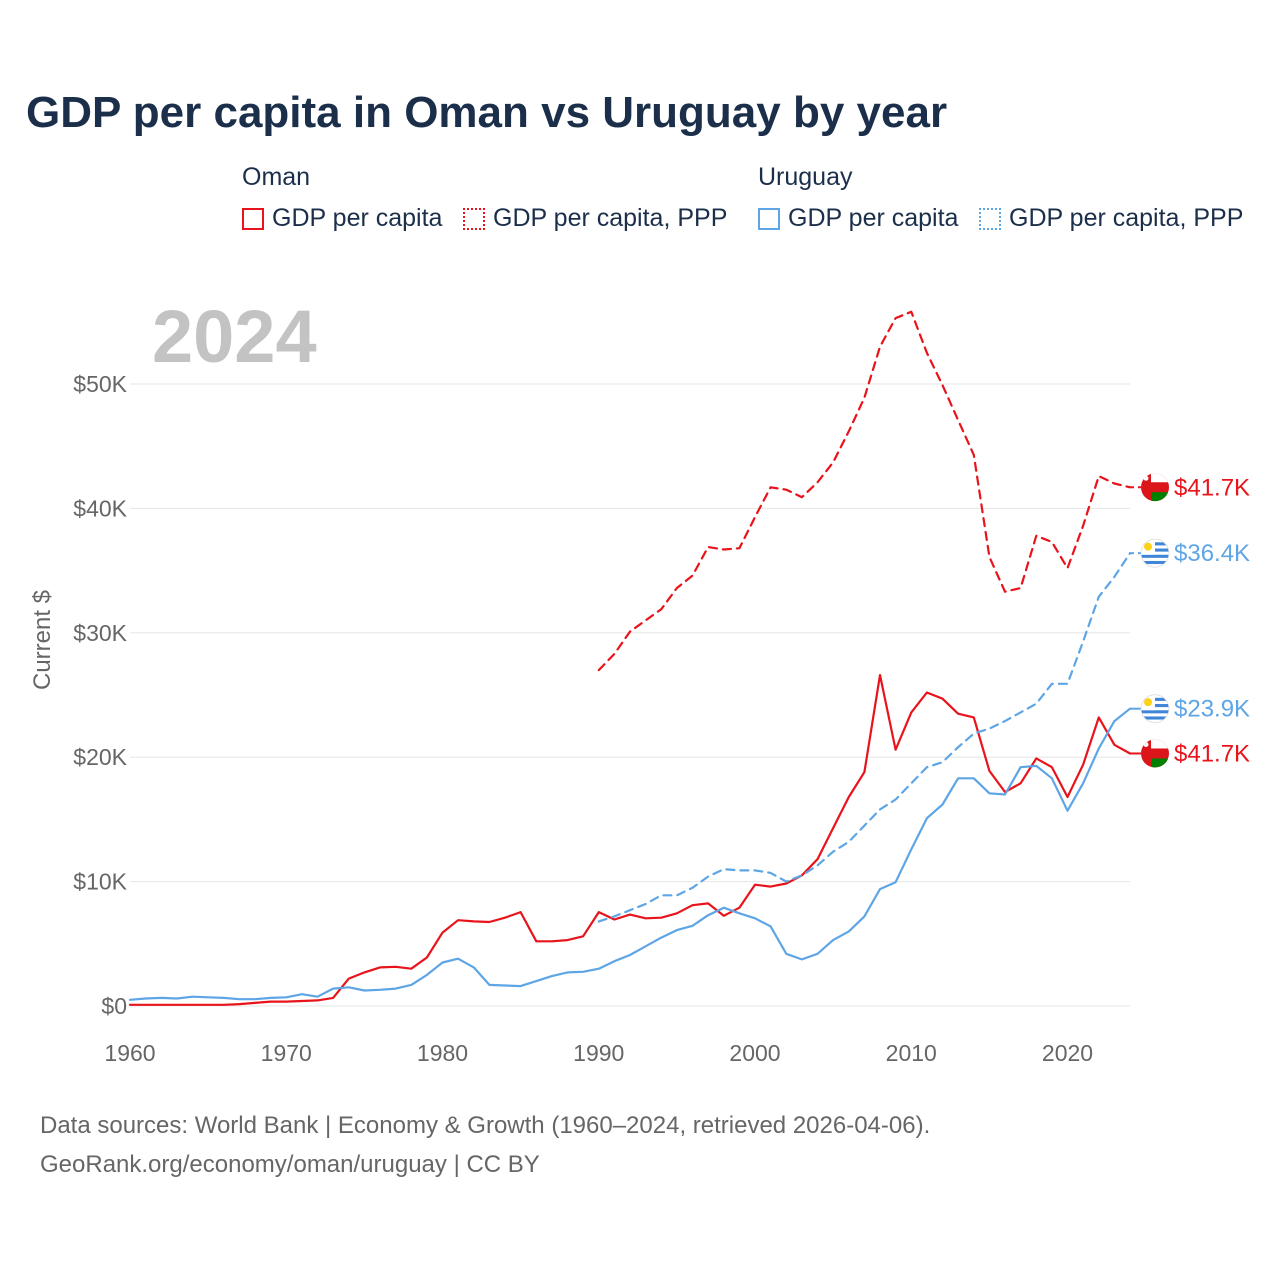  What do you see at coordinates (598, 1053) in the screenshot?
I see `x-tick-label: 1990` at bounding box center [598, 1053].